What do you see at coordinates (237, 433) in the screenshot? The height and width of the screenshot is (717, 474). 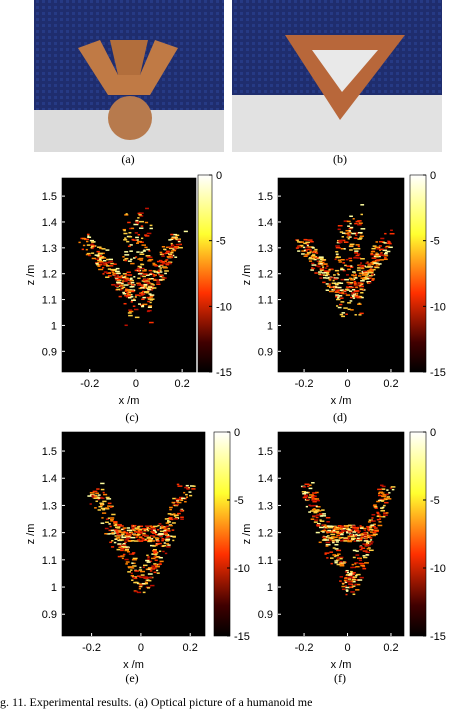 I see `colorbar-tick-label: 0` at bounding box center [237, 433].